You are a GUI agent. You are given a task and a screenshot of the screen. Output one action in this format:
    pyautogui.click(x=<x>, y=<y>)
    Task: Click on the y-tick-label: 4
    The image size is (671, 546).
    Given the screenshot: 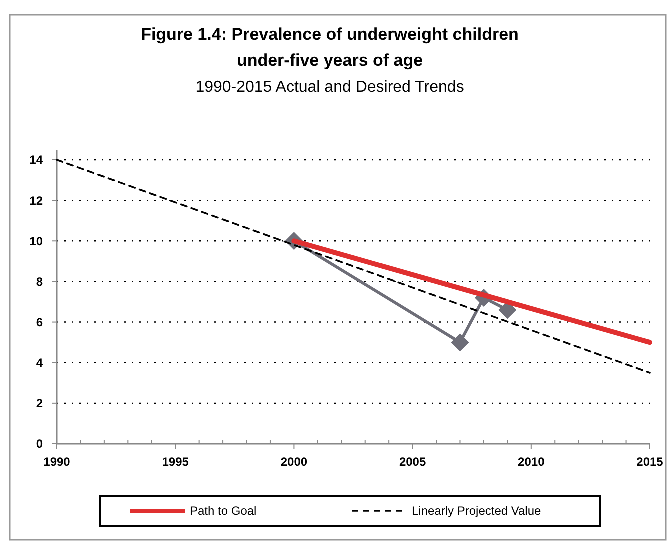 What is the action you would take?
    pyautogui.click(x=40, y=363)
    